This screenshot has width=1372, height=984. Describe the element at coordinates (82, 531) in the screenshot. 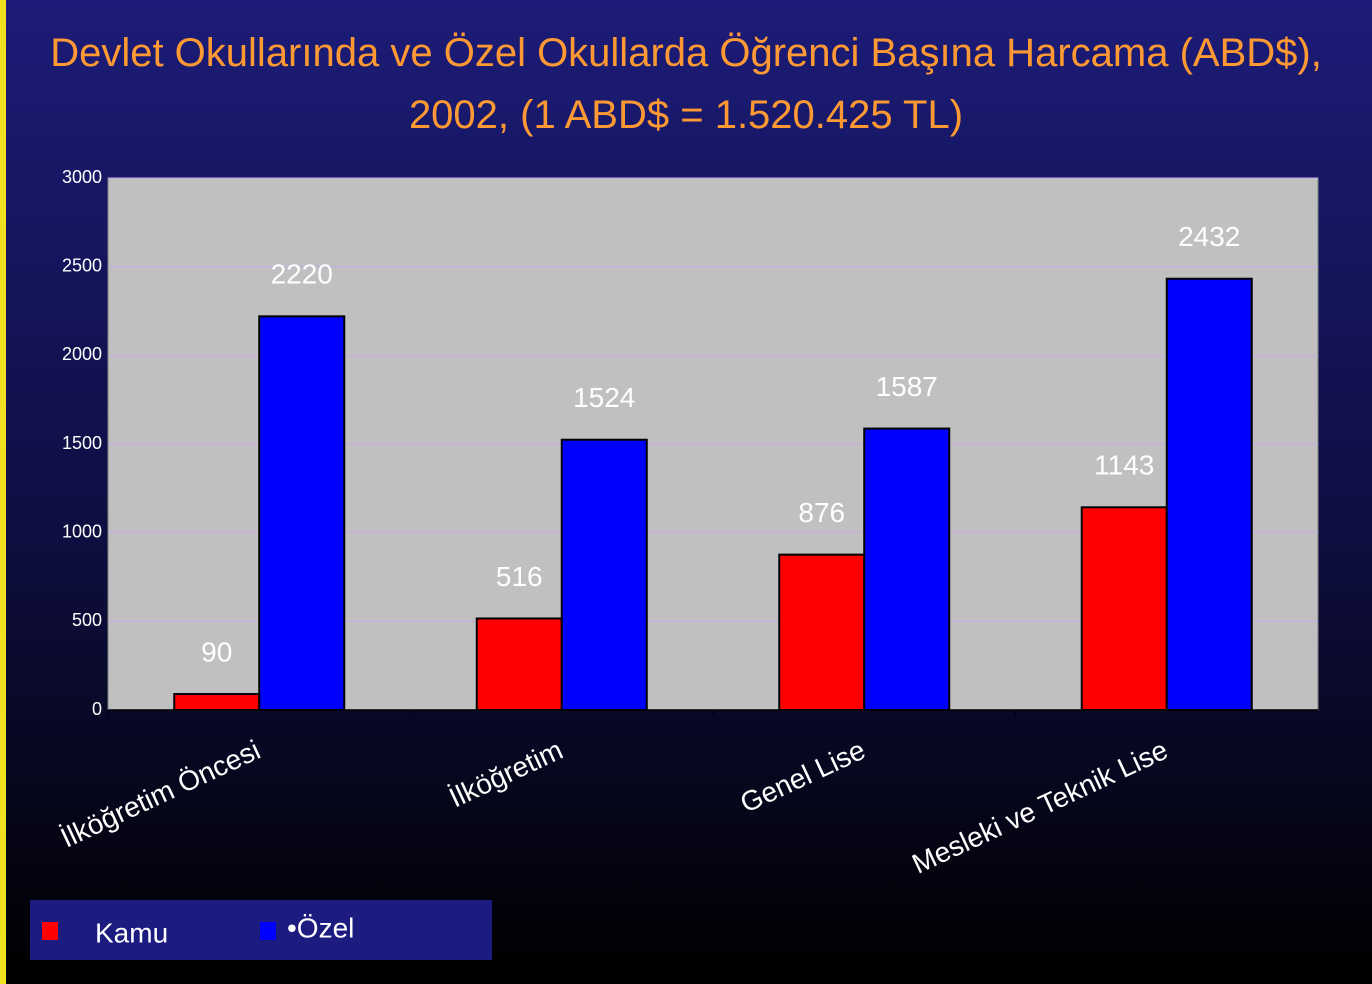

I see `y-tick-label: 1000` at that location.